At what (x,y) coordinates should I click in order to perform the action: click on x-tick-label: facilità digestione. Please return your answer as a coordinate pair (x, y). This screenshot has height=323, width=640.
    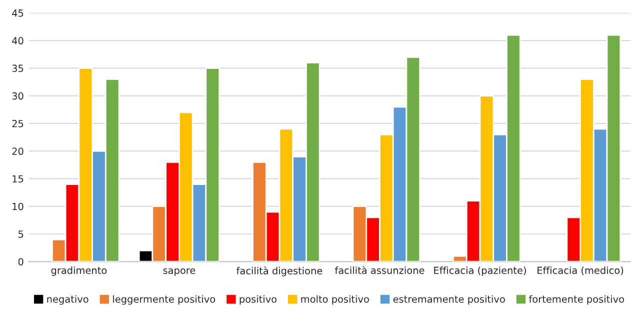
    Looking at the image, I should click on (279, 271).